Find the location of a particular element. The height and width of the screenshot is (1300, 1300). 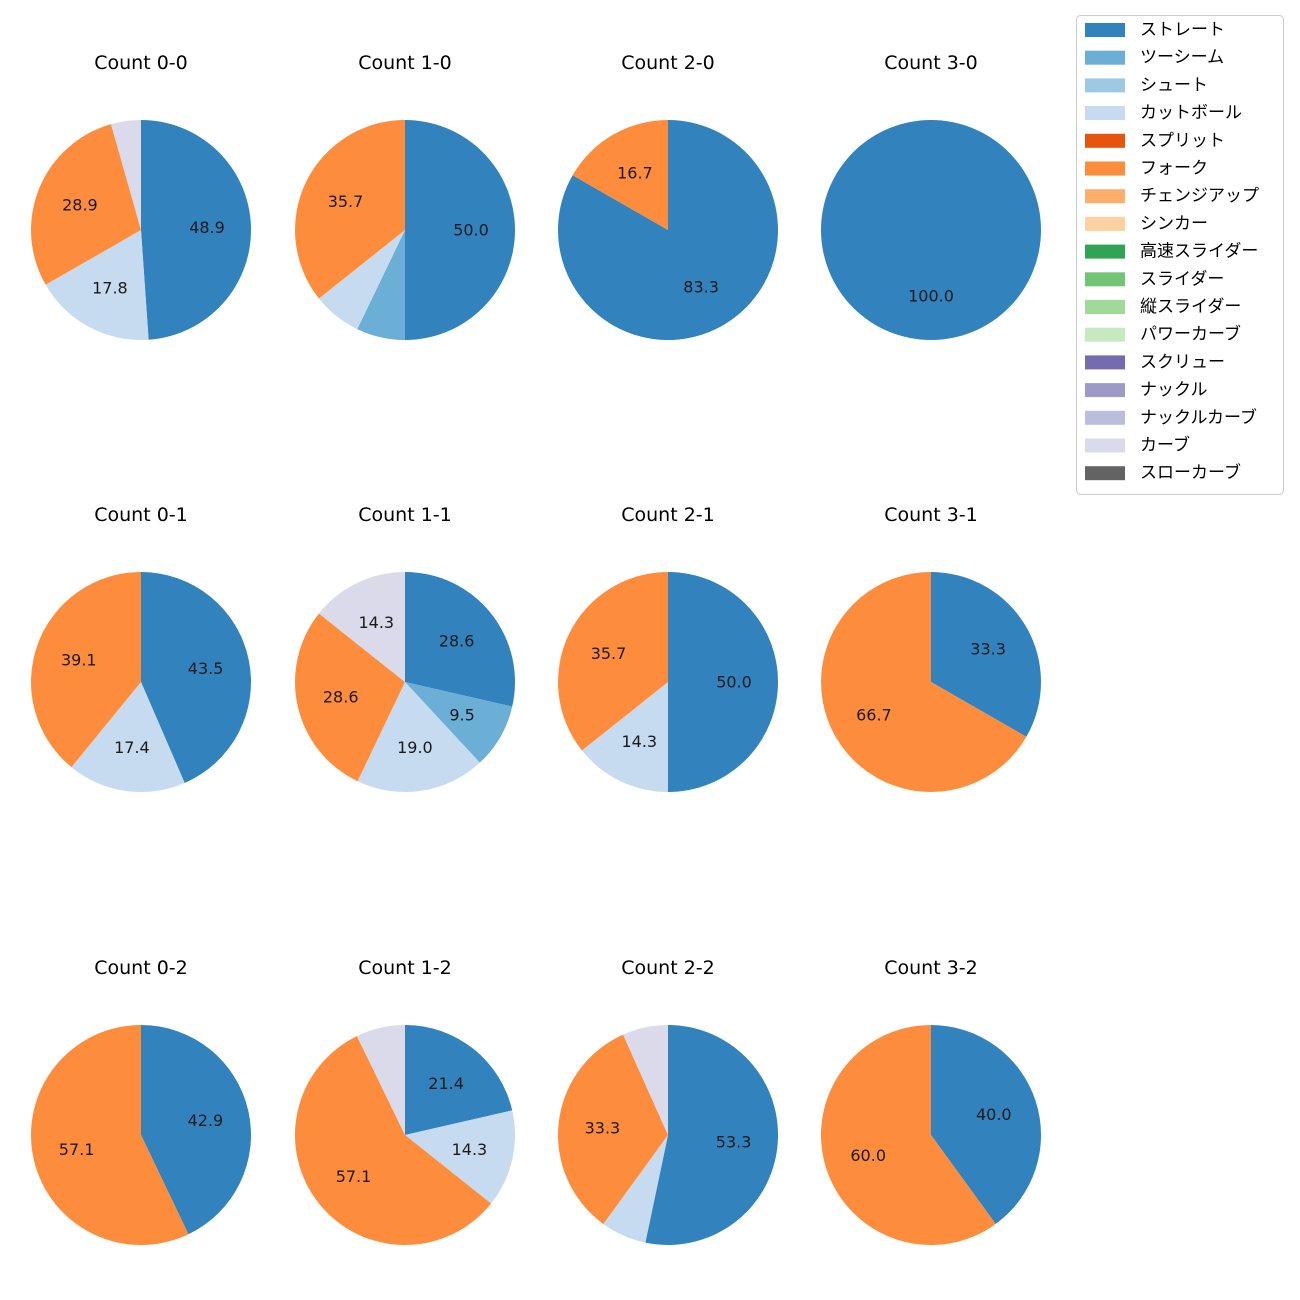

pie-count-1-1: Count 1-1 28.6 9.5 19.0 28.6 14.3 is located at coordinates (405, 648).